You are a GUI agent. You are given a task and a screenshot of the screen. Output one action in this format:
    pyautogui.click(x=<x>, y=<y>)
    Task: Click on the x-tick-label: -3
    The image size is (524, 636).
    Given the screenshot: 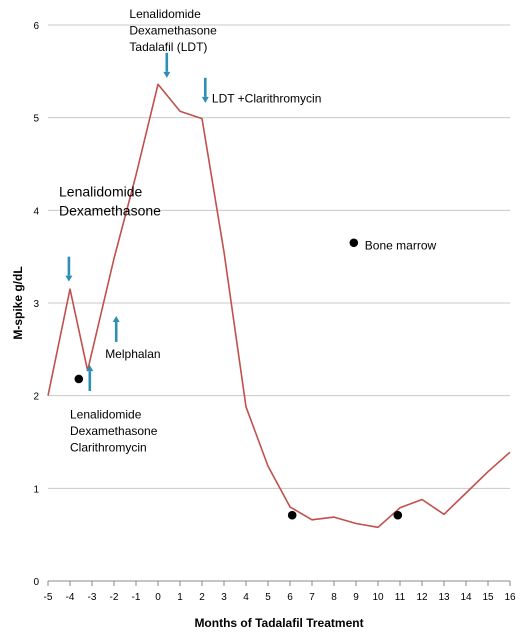 What is the action you would take?
    pyautogui.click(x=92, y=597)
    